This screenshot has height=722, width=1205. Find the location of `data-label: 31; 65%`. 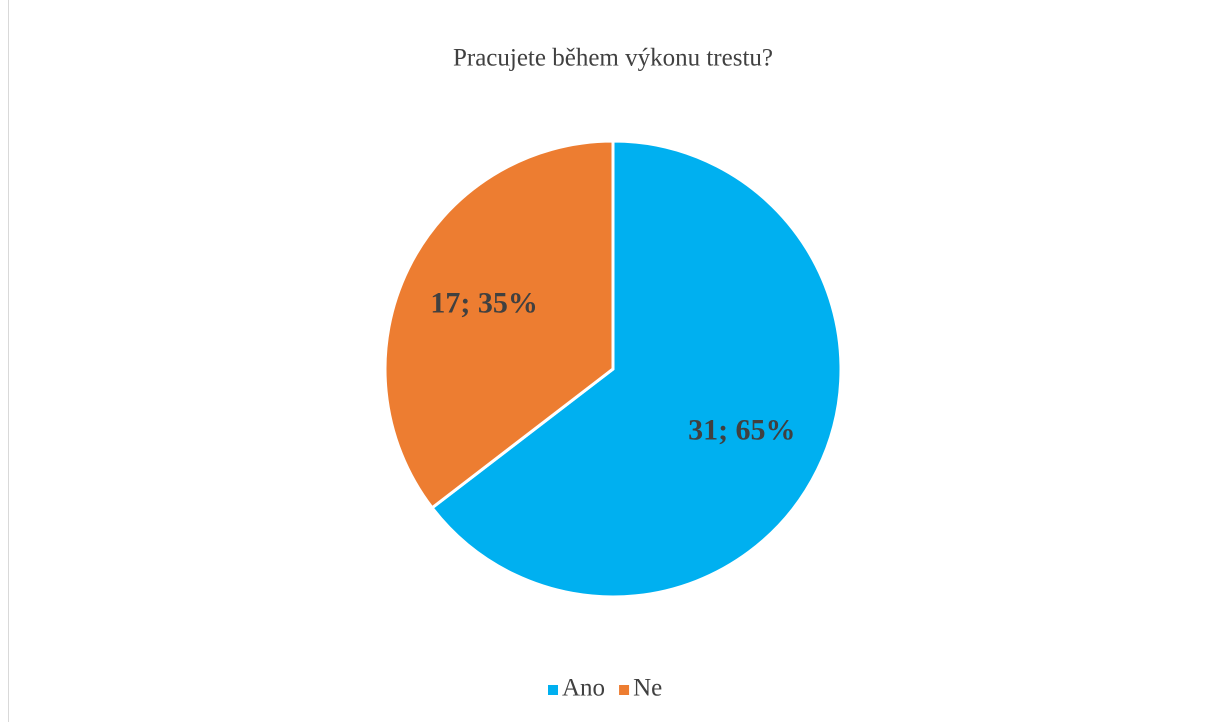

data-label: 31; 65% is located at coordinates (742, 429).